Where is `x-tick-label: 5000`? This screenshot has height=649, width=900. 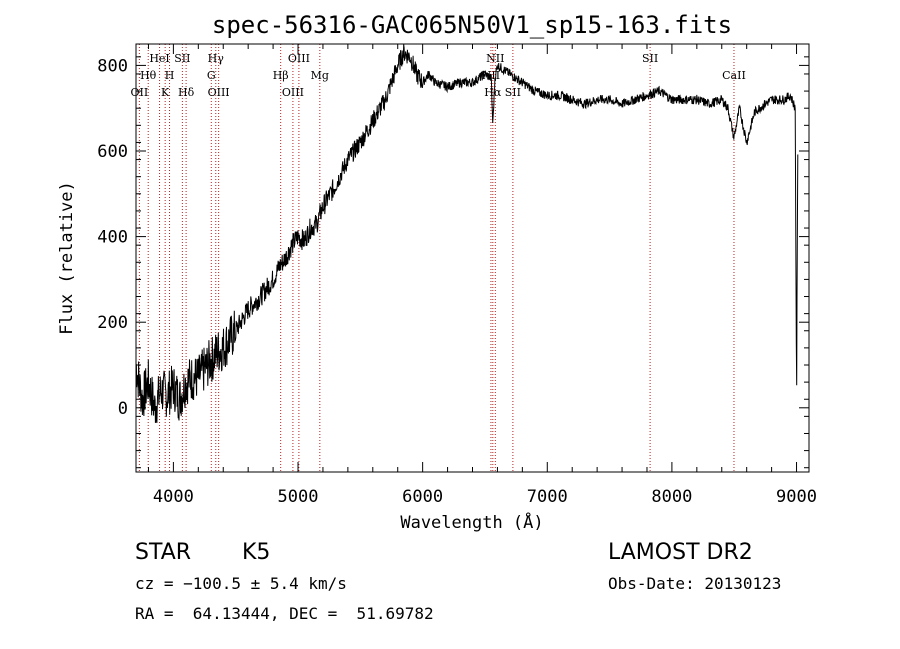
x-tick-label: 5000 is located at coordinates (298, 497).